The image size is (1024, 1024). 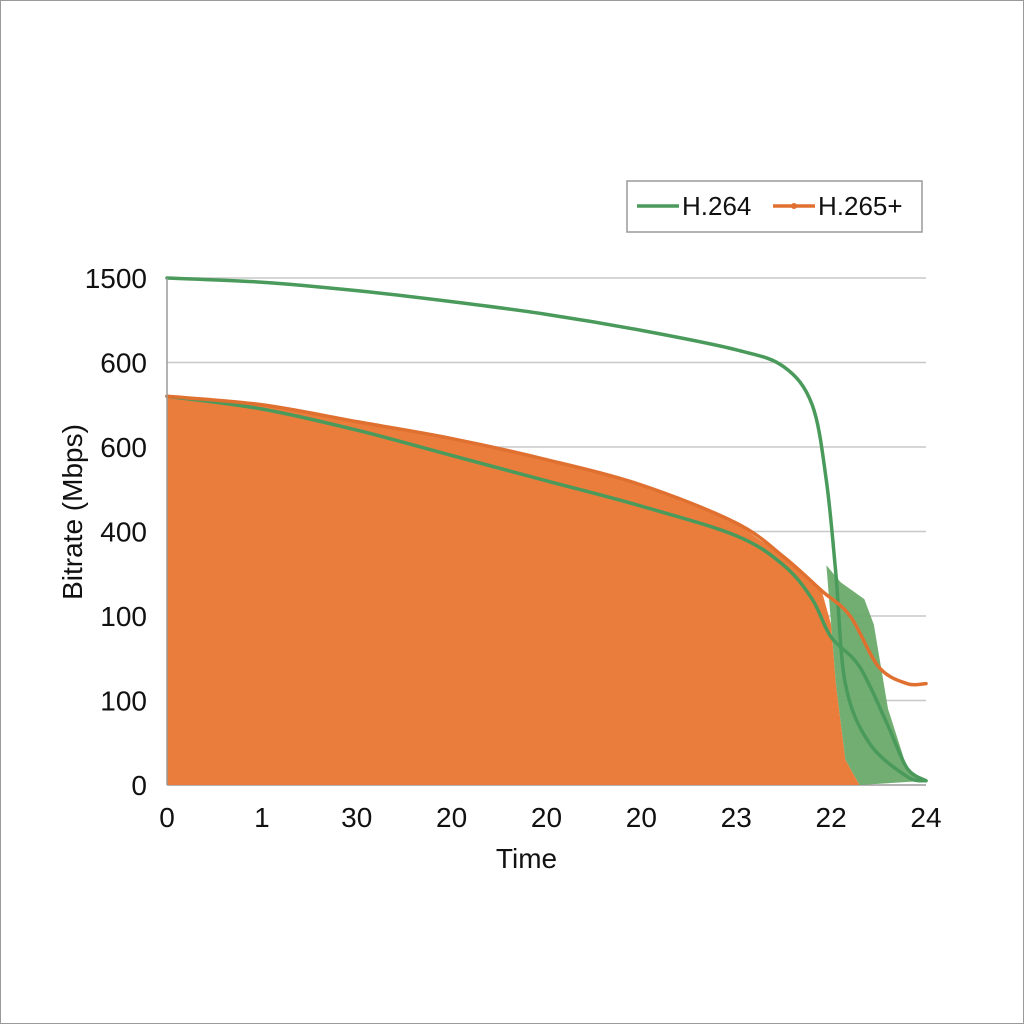 What do you see at coordinates (123, 532) in the screenshot?
I see `y-tick-label: 400` at bounding box center [123, 532].